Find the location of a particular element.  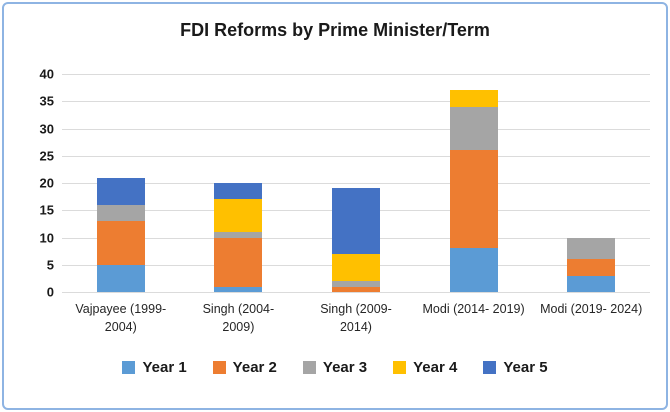

x-axis-category-label: Modi (2014- 2019) is located at coordinates (473, 309).